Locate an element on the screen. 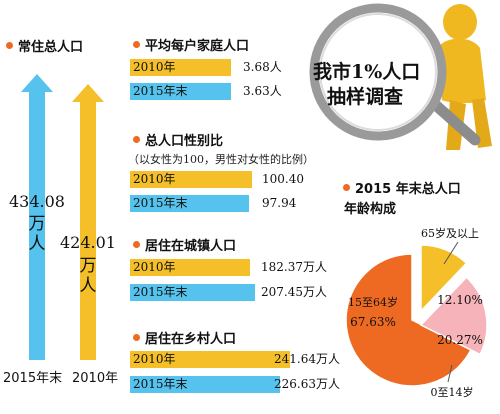 This screenshot has height=414, width=500. magnifier-illustration is located at coordinates (400, 76).